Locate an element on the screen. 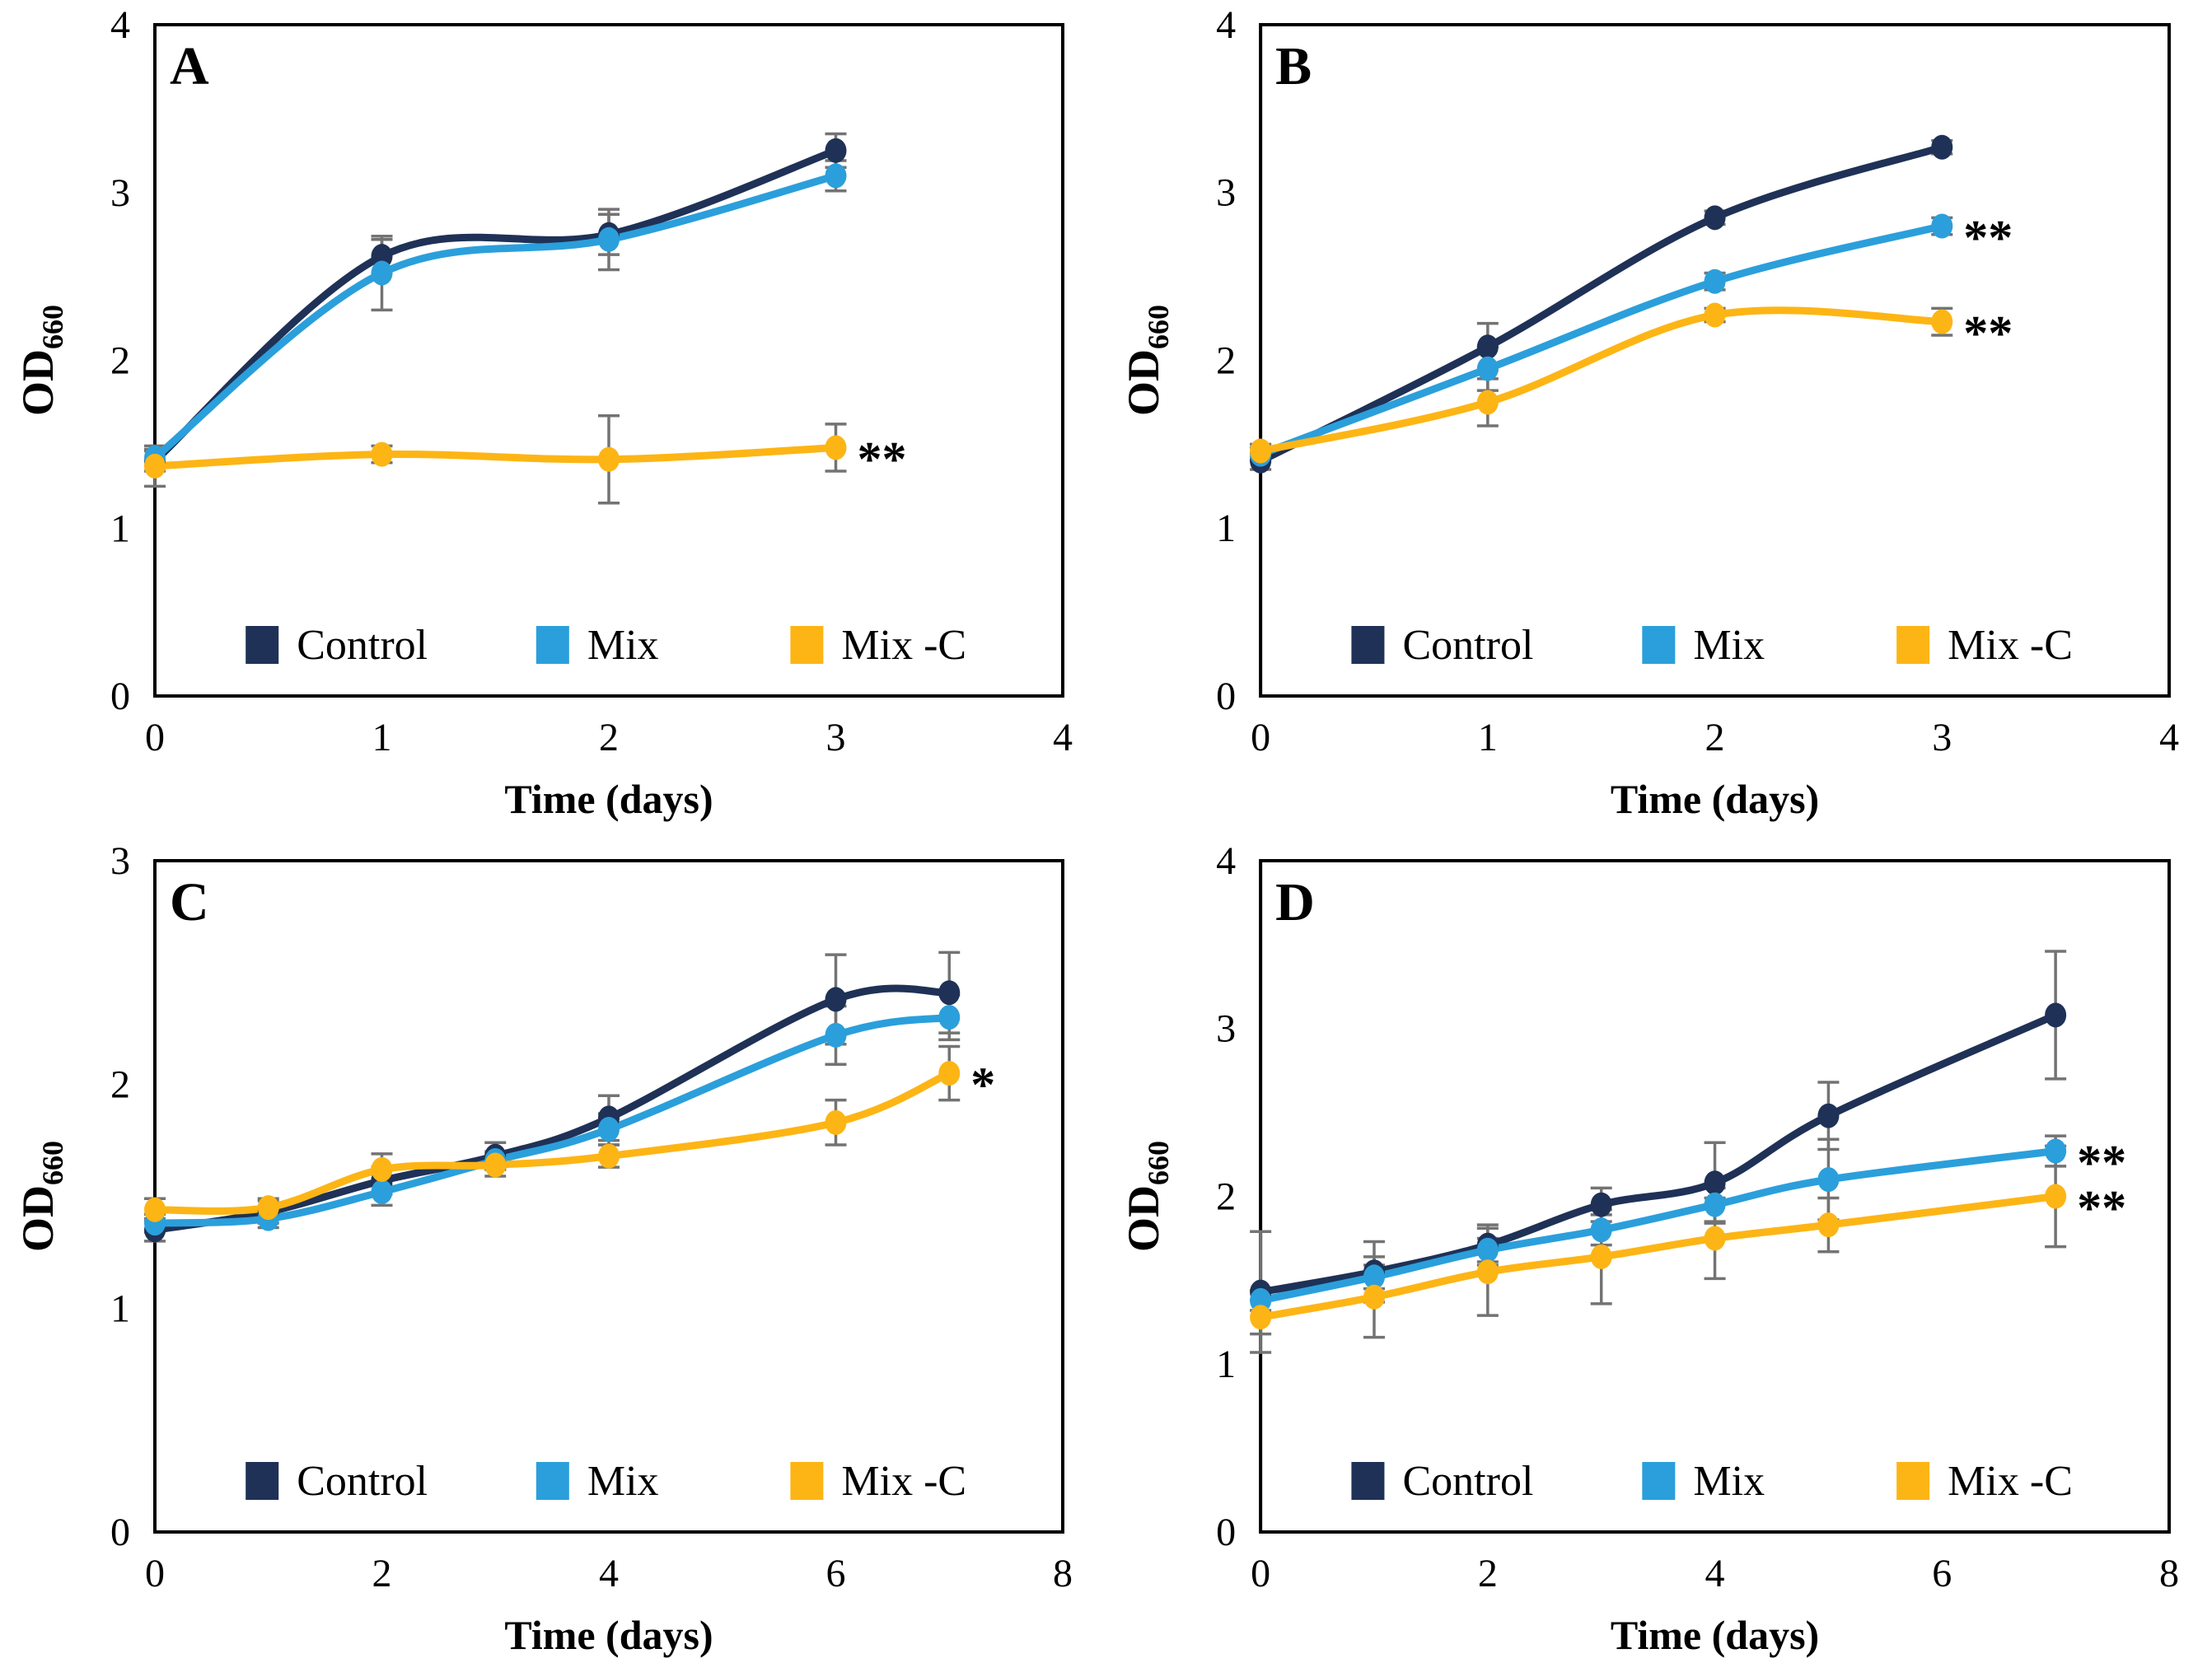 The image size is (2212, 1672). series-line-mix-c is located at coordinates (1601, 380).